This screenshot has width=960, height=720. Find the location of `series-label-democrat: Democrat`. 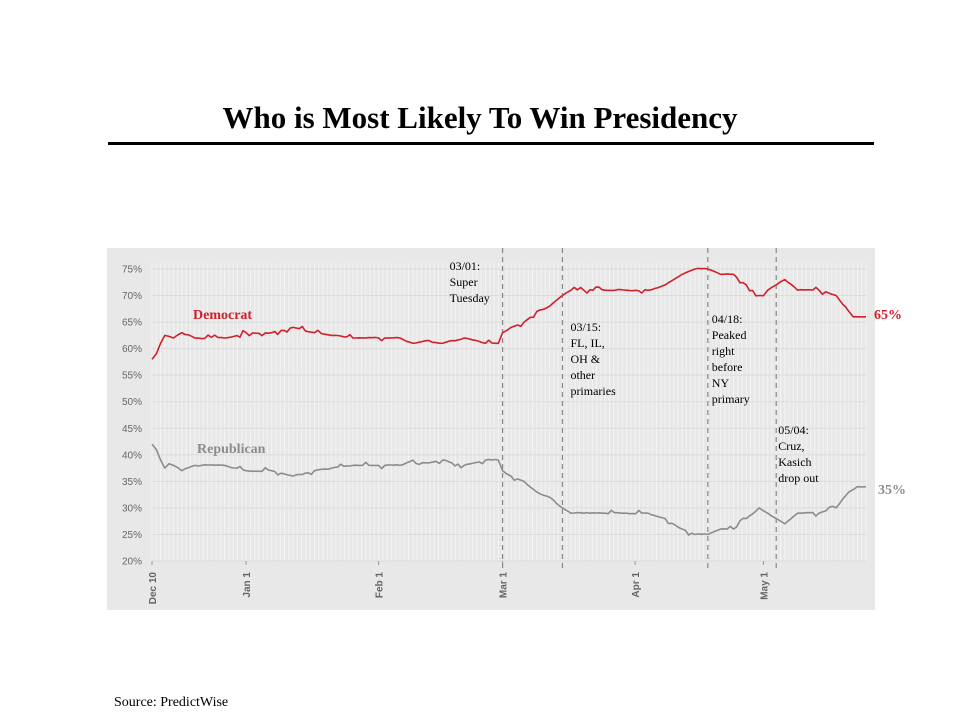

series-label-democrat: Democrat is located at coordinates (222, 315).